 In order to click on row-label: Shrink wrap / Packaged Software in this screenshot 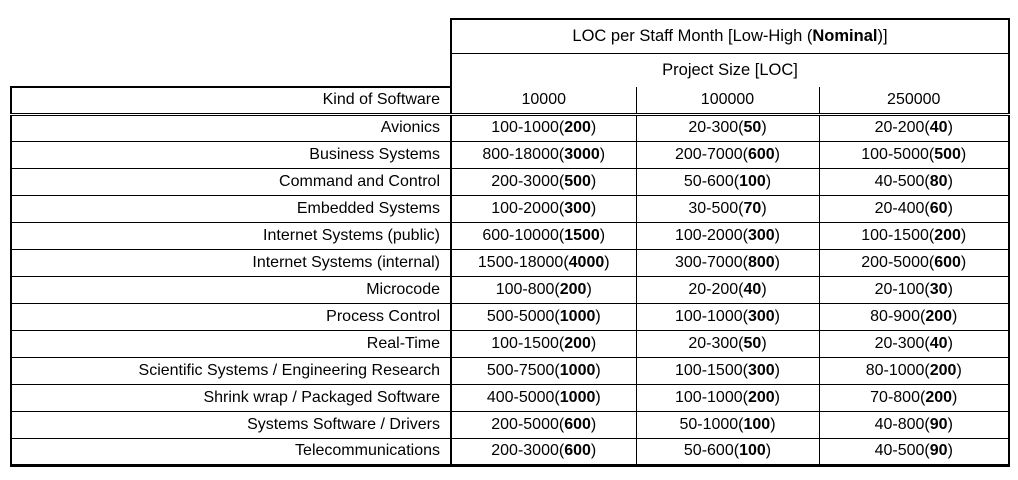, I will do `click(231, 397)`.